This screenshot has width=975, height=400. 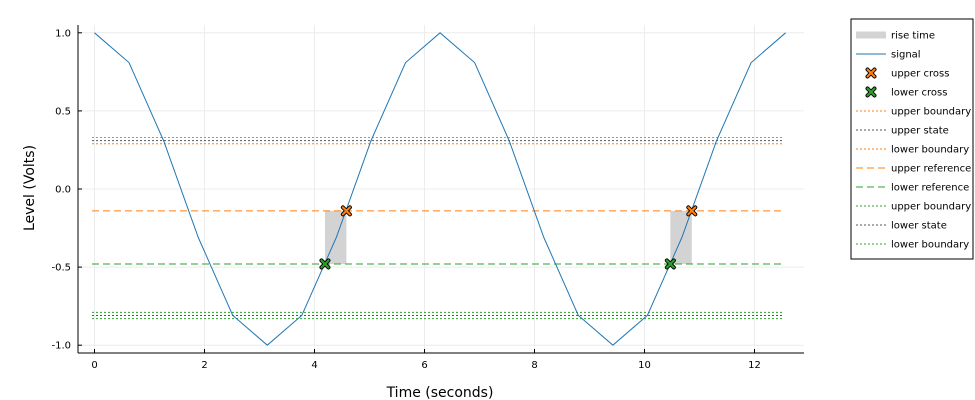 What do you see at coordinates (754, 365) in the screenshot?
I see `x-tick-label: 12` at bounding box center [754, 365].